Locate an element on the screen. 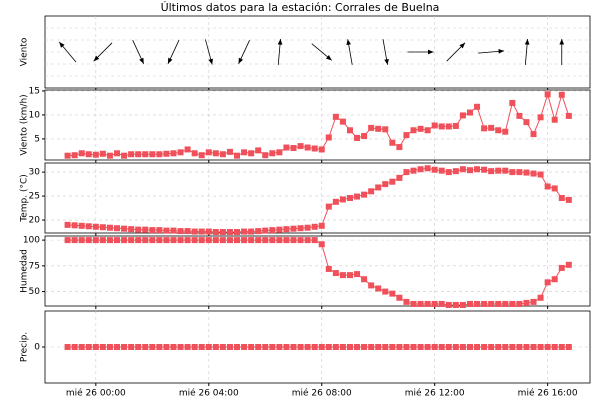 The height and width of the screenshot is (400, 600). x-tick-label: mié 26 04:00 is located at coordinates (209, 393).